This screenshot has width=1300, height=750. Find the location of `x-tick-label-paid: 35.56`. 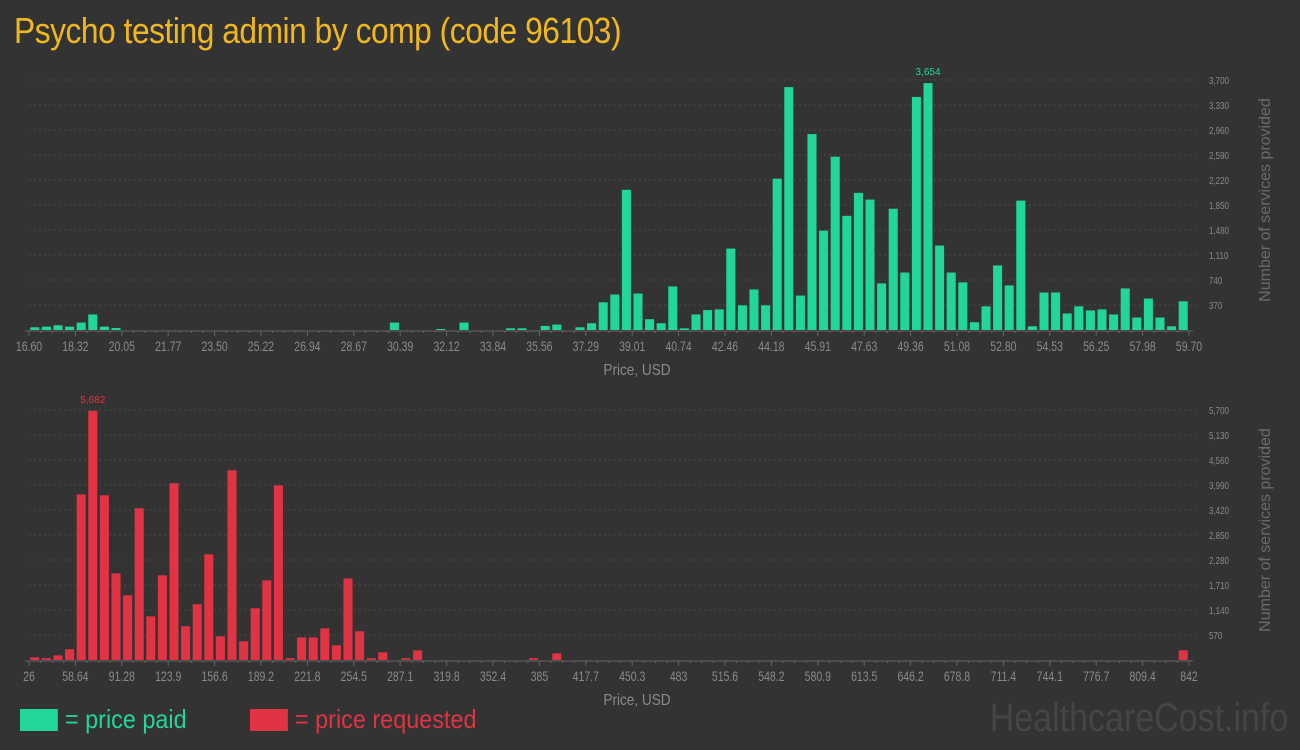

x-tick-label-paid: 35.56 is located at coordinates (539, 347).